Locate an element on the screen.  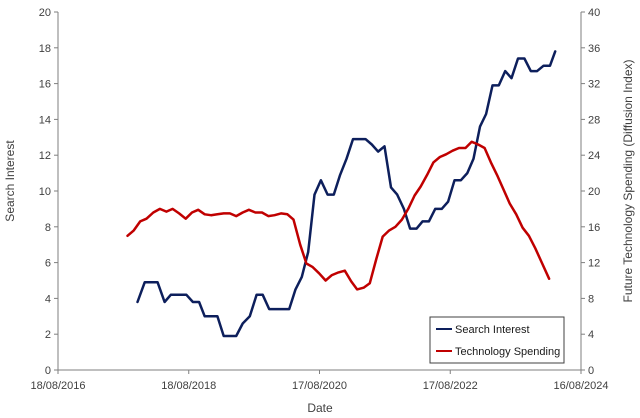
right-y-tick-label: 12 is located at coordinates (594, 264).